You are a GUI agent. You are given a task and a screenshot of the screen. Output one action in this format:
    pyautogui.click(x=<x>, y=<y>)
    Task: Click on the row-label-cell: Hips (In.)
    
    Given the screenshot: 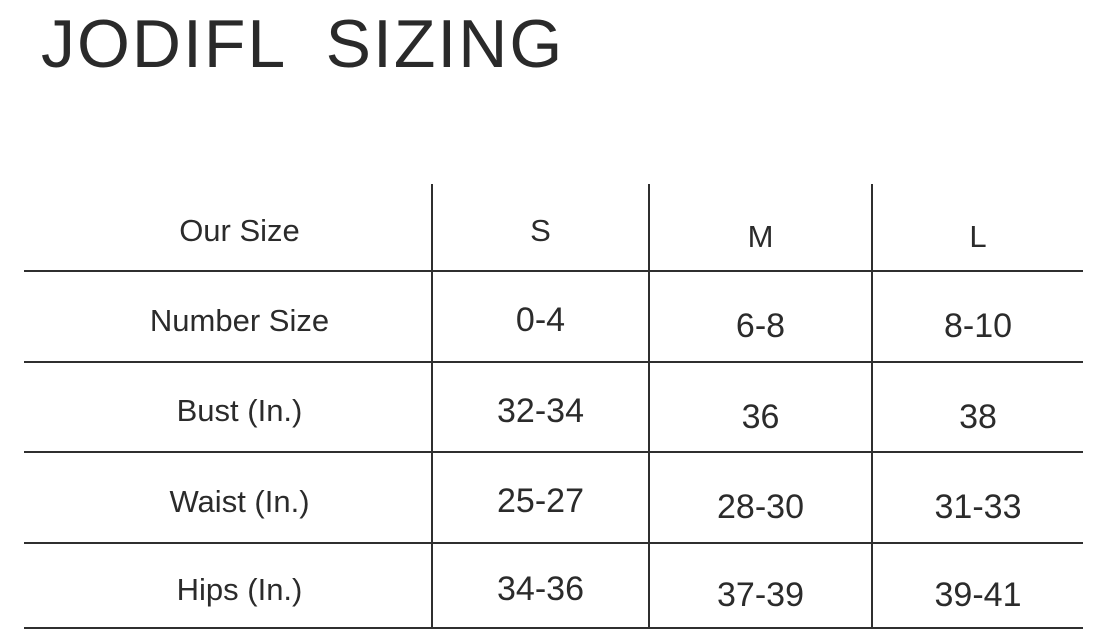 What is the action you would take?
    pyautogui.click(x=228, y=586)
    